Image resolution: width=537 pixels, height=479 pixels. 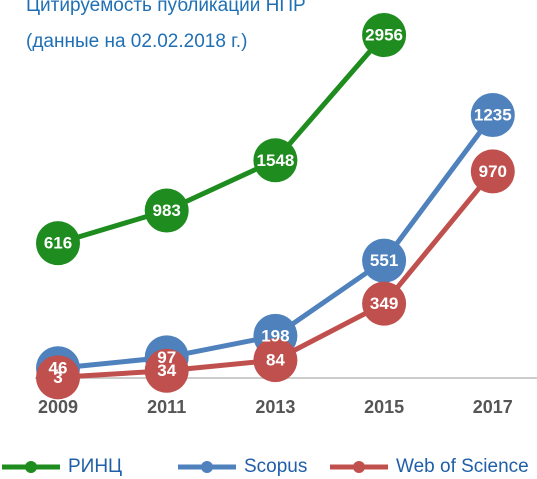 I want to click on data-label: 983, so click(x=167, y=210).